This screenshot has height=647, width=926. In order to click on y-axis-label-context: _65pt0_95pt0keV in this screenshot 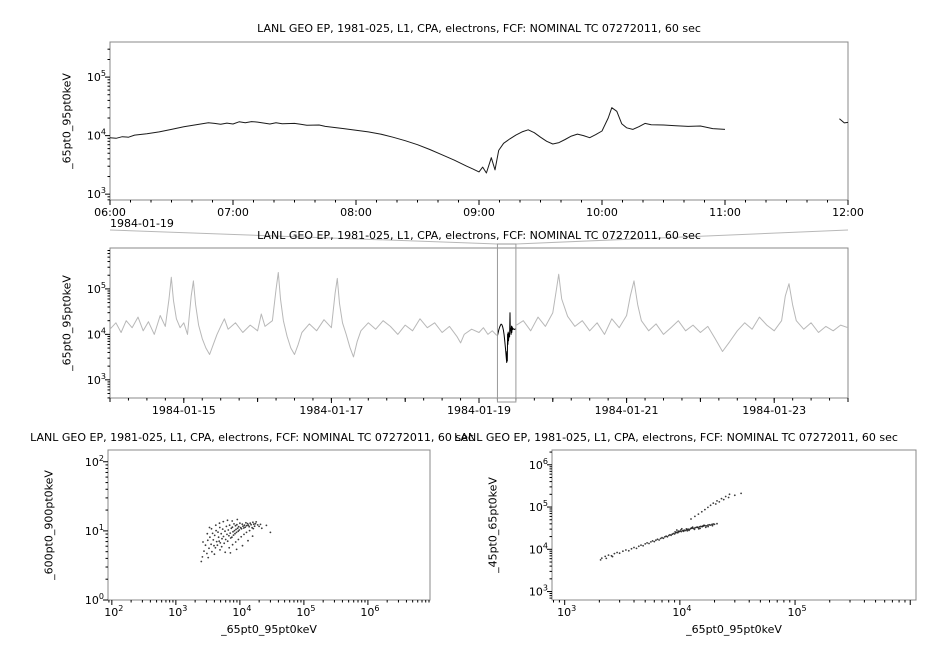, I will do `click(67, 323)`.